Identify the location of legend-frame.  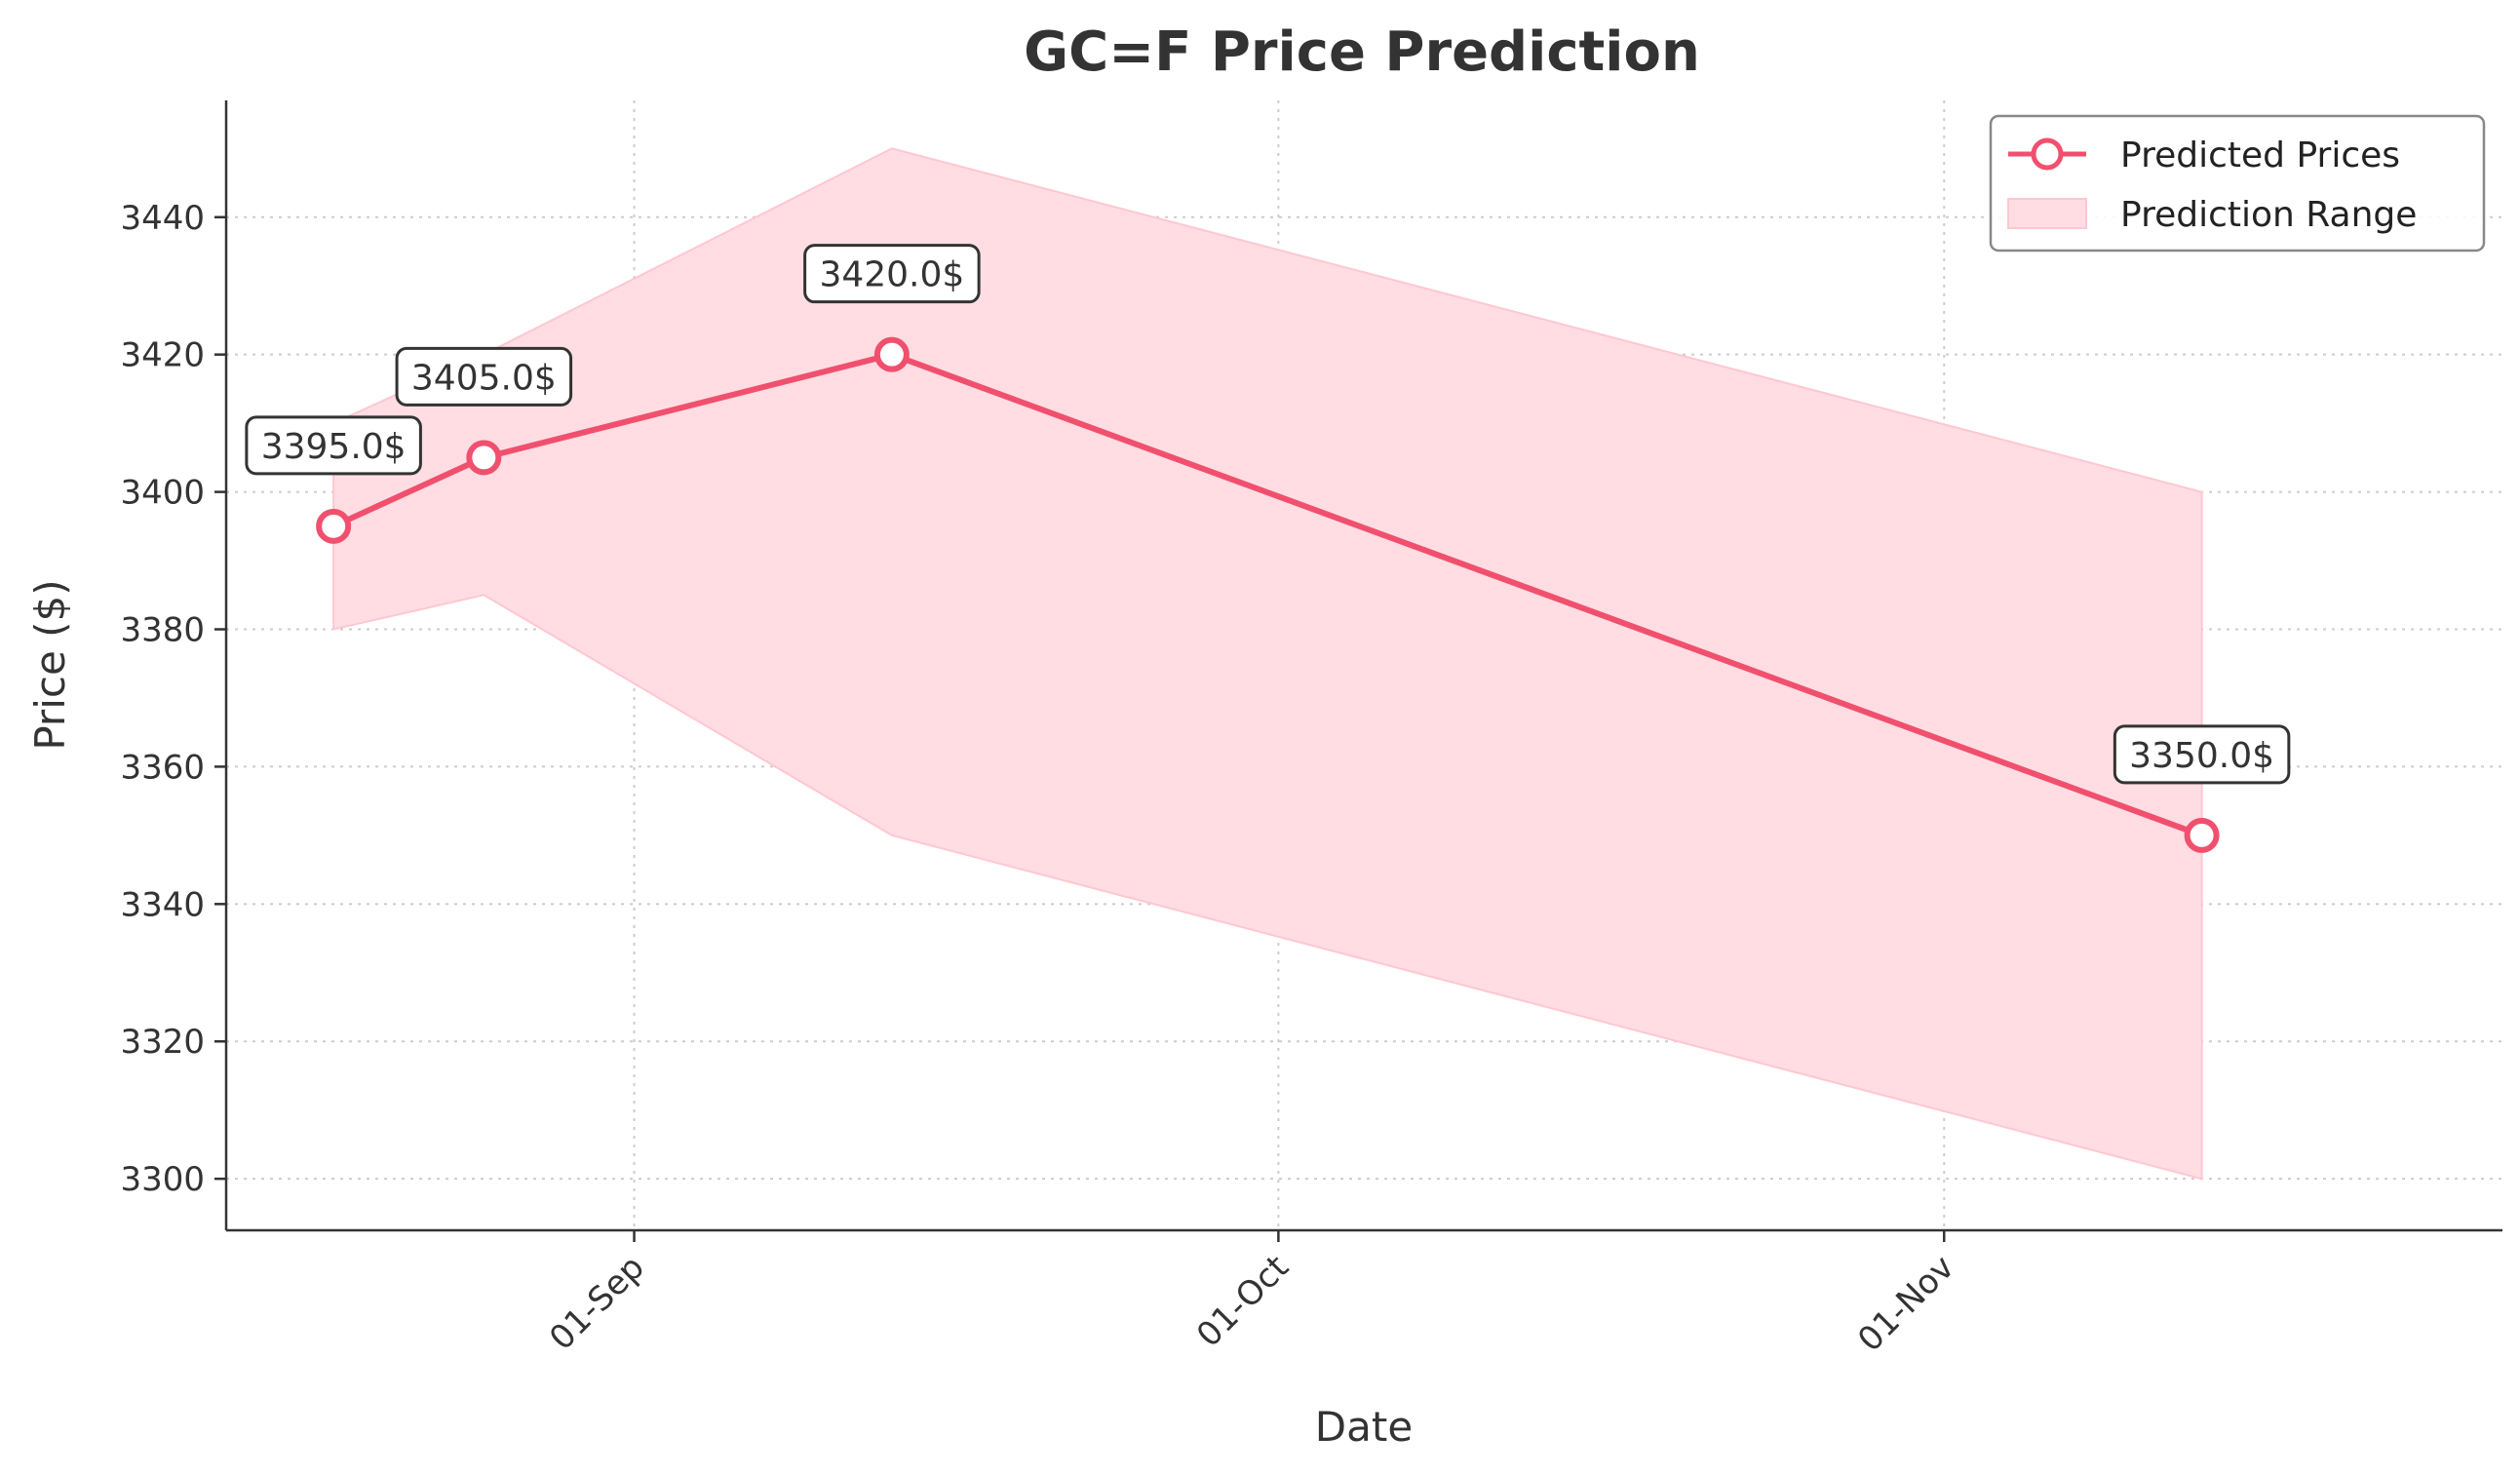
(2237, 183).